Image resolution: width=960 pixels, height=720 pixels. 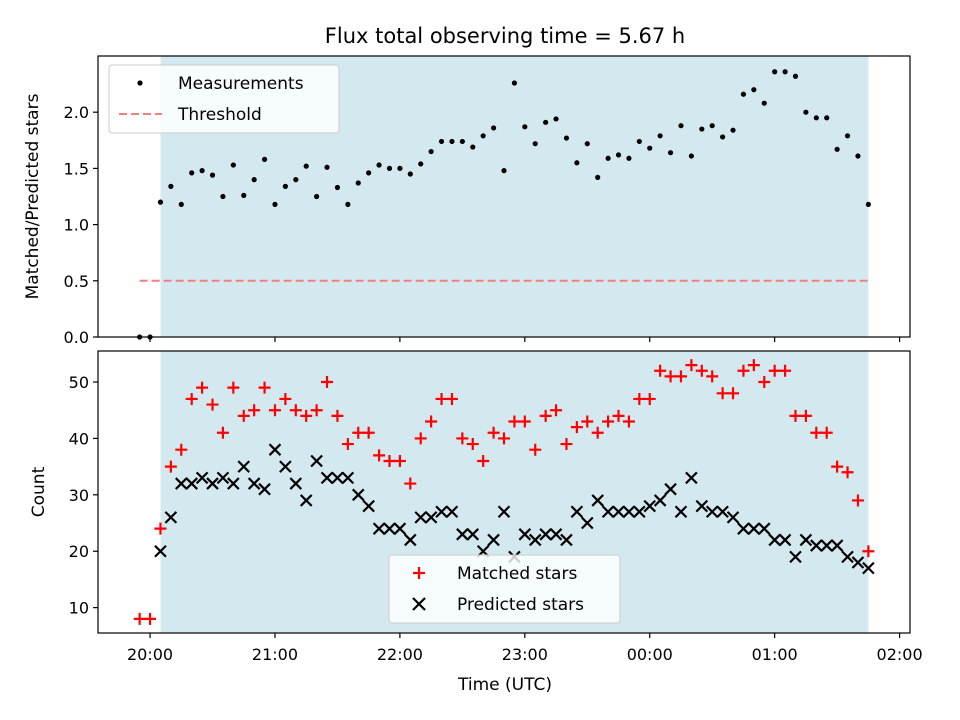 I want to click on top-y-axis-label: Matched/Predicted stars, so click(x=33, y=196).